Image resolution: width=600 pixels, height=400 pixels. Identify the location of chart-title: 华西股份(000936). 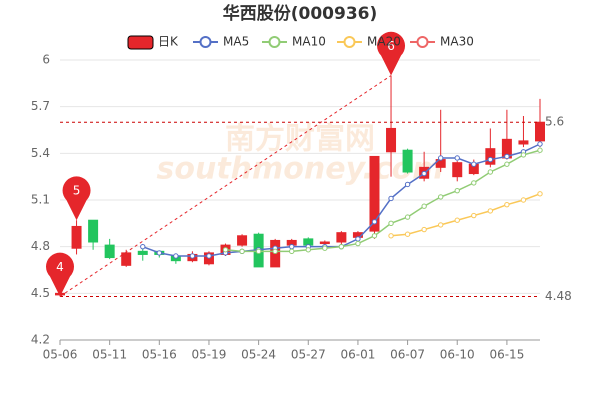
(300, 13).